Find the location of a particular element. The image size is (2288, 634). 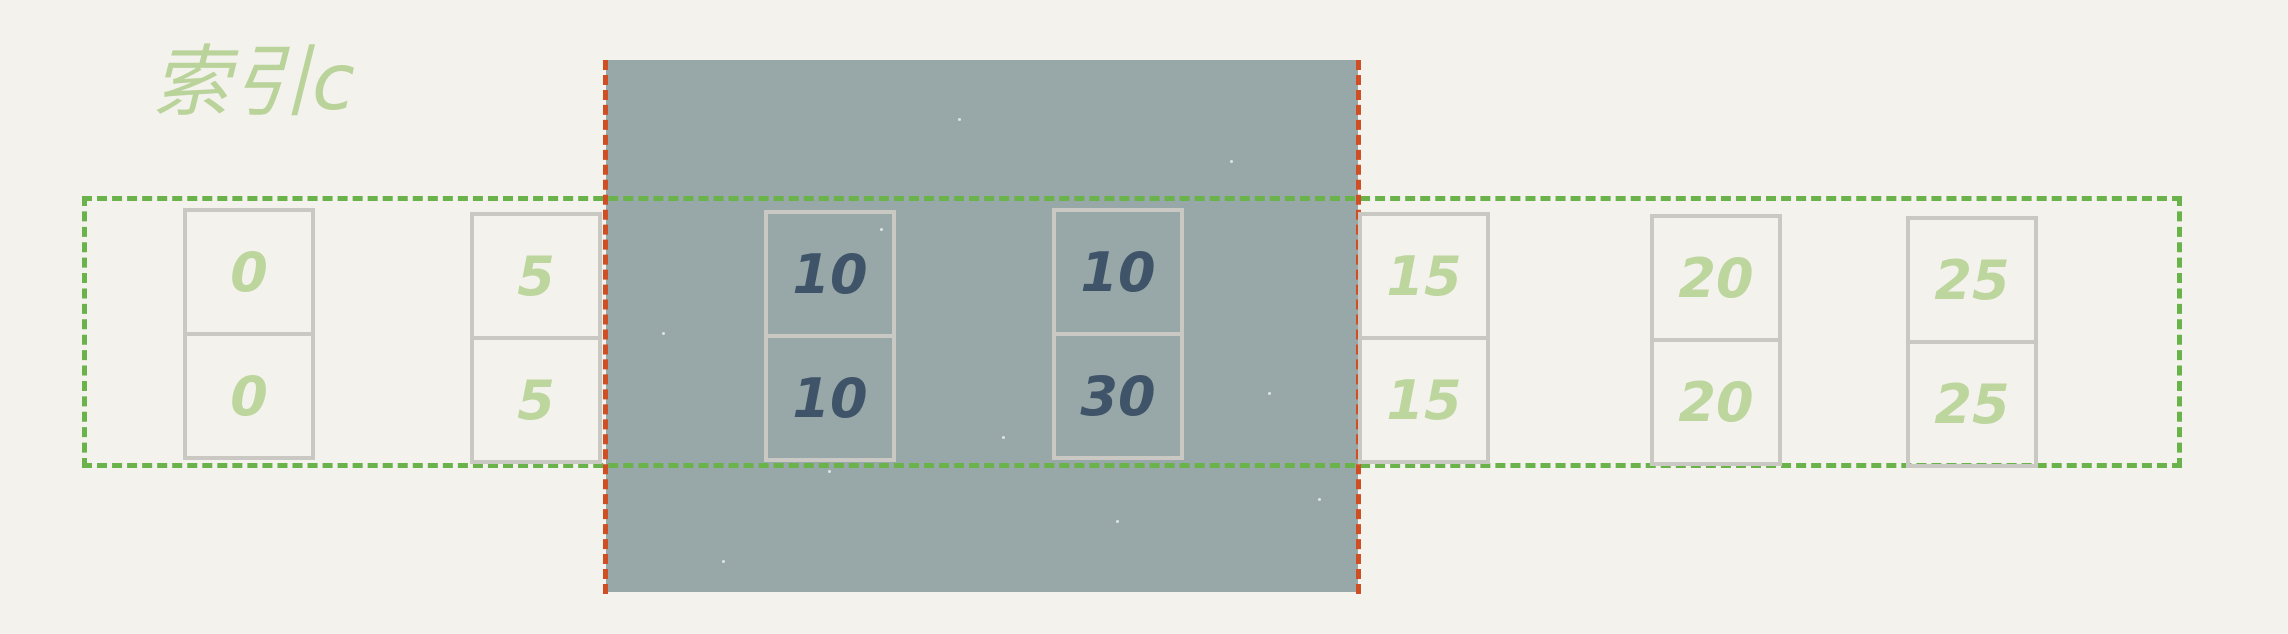

record-id-value: 30 is located at coordinates (1118, 396).